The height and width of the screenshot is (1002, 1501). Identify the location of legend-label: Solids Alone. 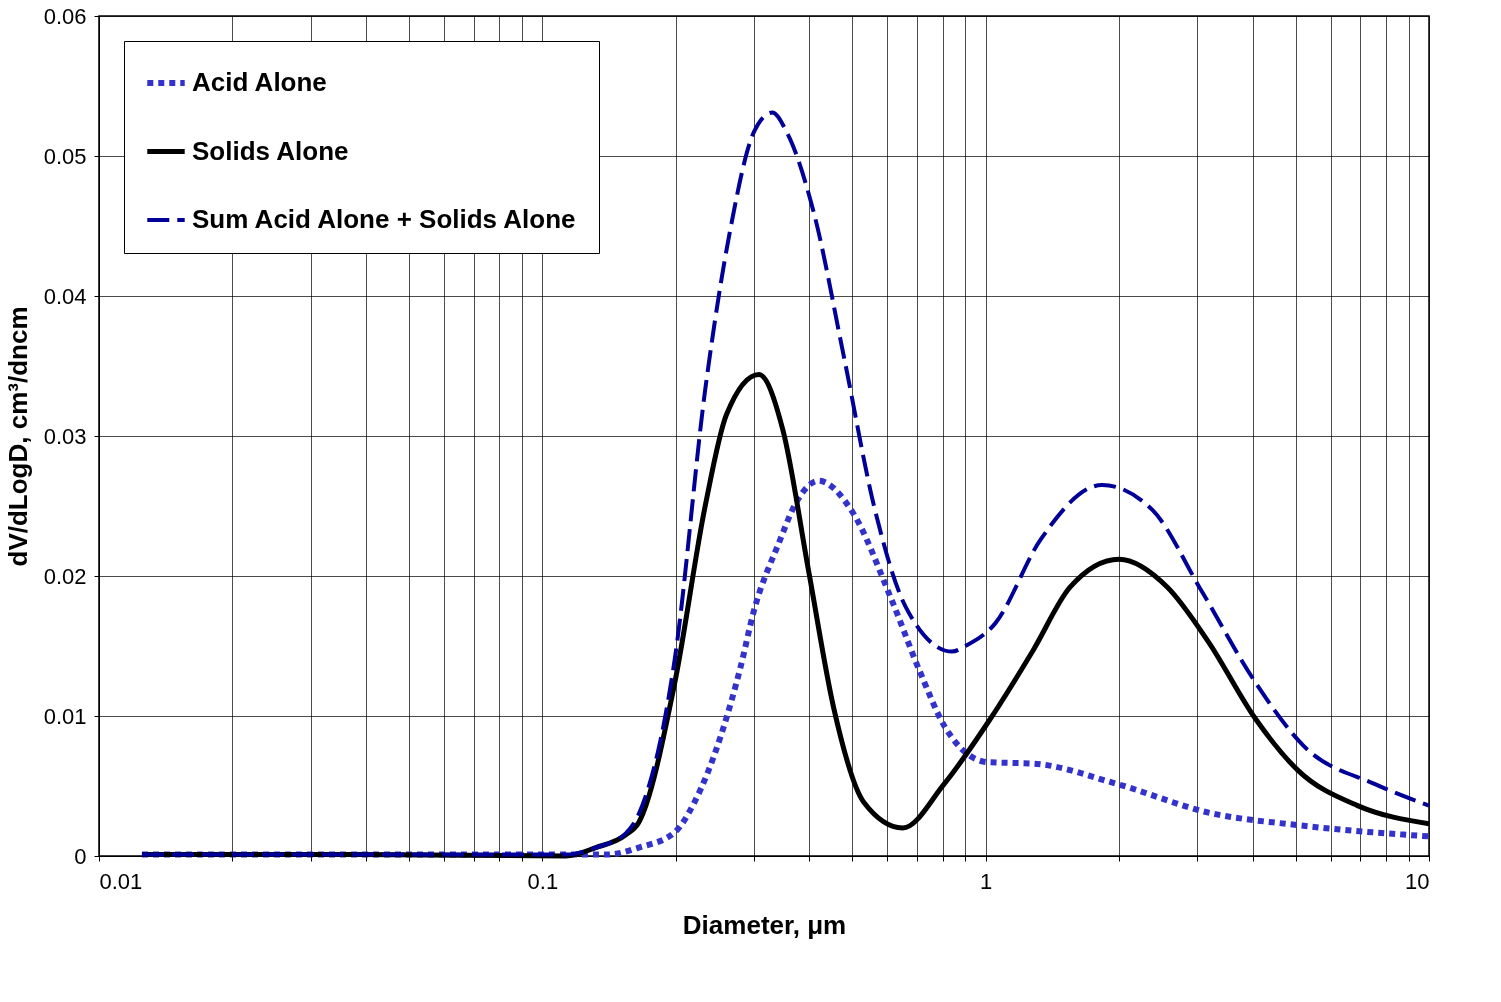
(270, 150).